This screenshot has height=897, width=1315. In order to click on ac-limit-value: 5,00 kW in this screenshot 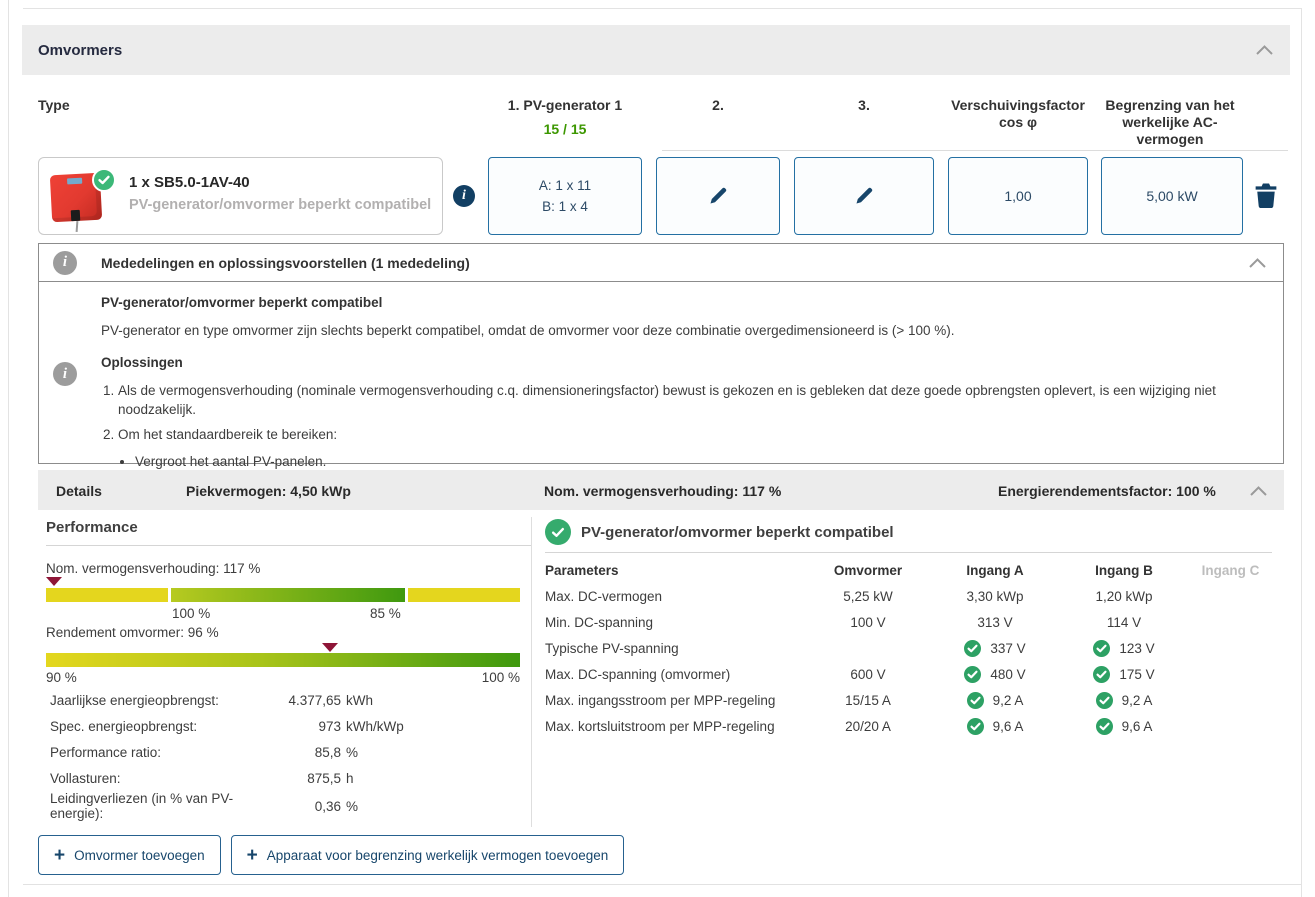, I will do `click(1172, 195)`.